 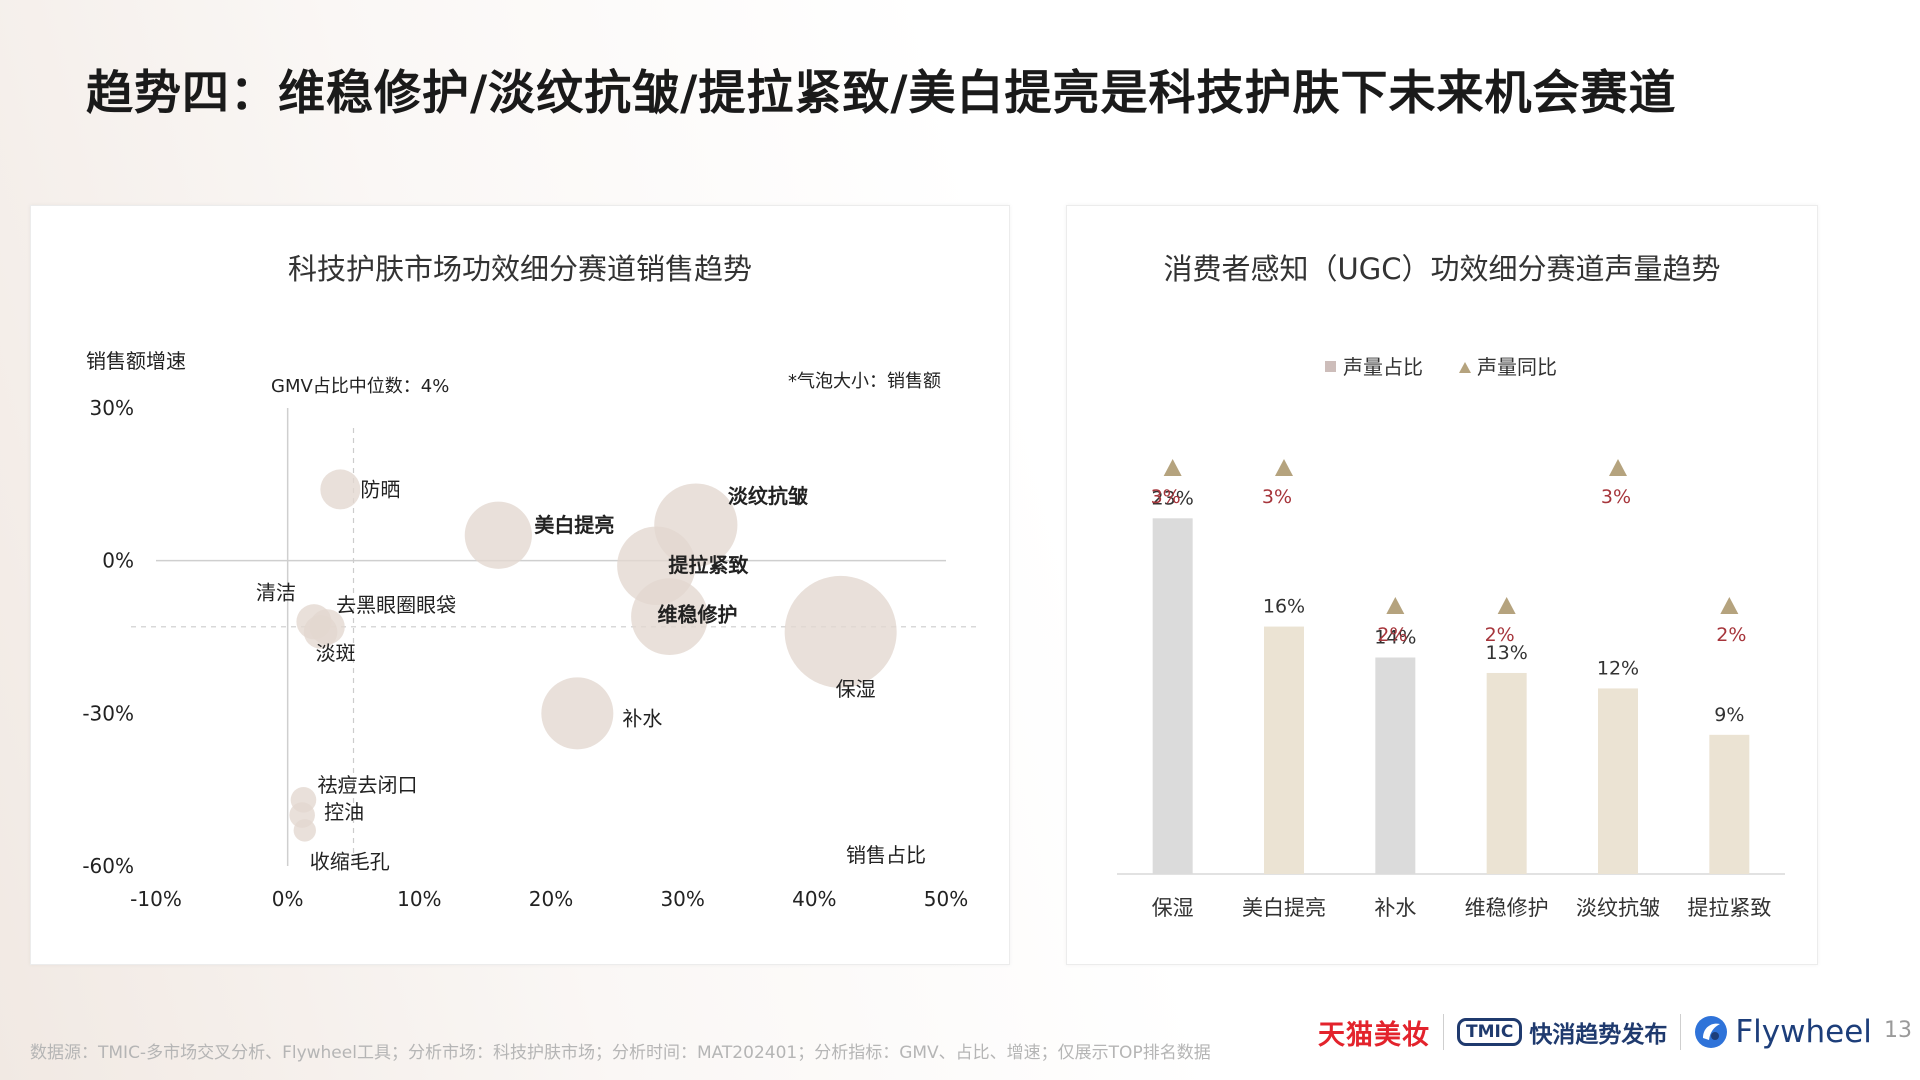 What do you see at coordinates (320, 632) in the screenshot?
I see `bubble-淡斑` at bounding box center [320, 632].